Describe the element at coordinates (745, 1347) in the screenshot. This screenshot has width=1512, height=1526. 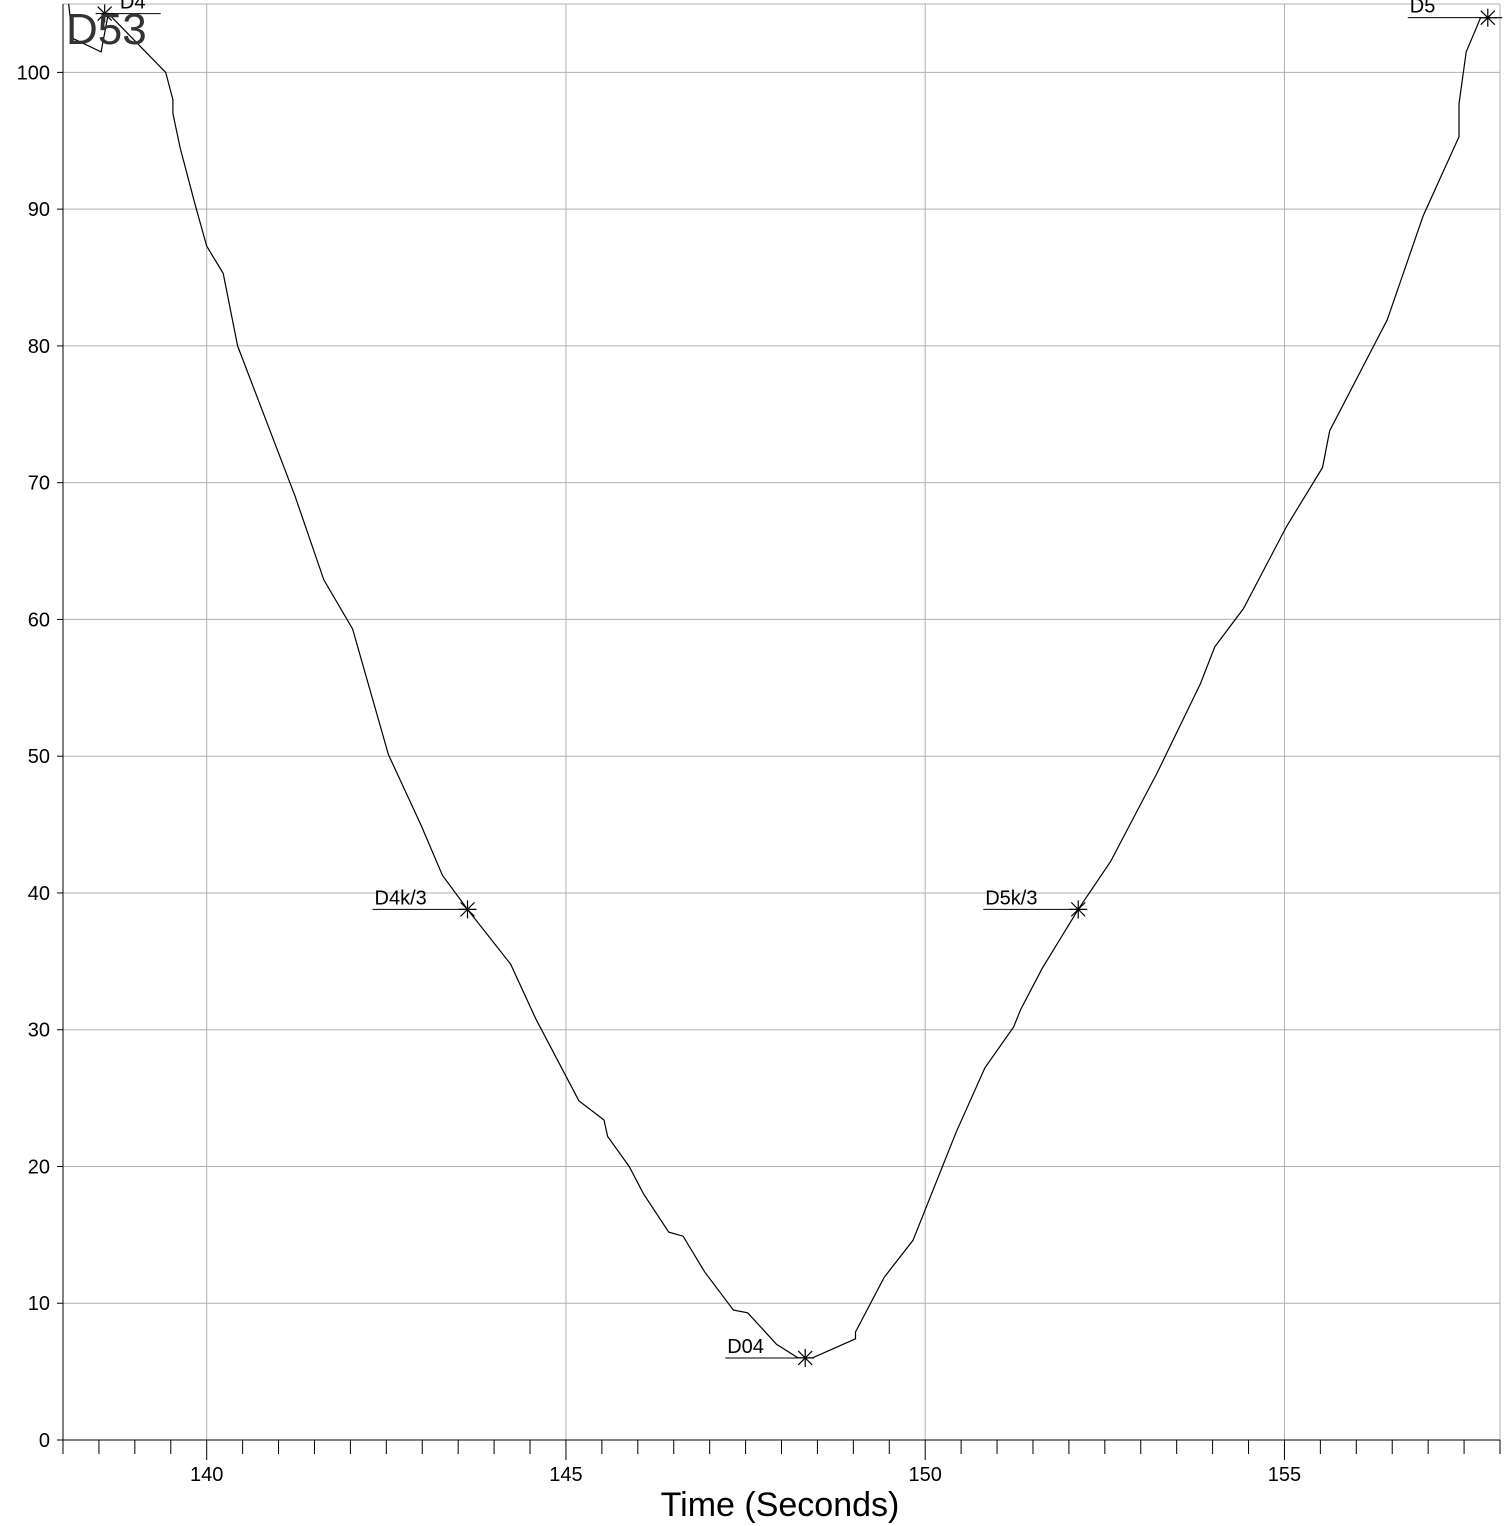
I see `marker-label: D04` at that location.